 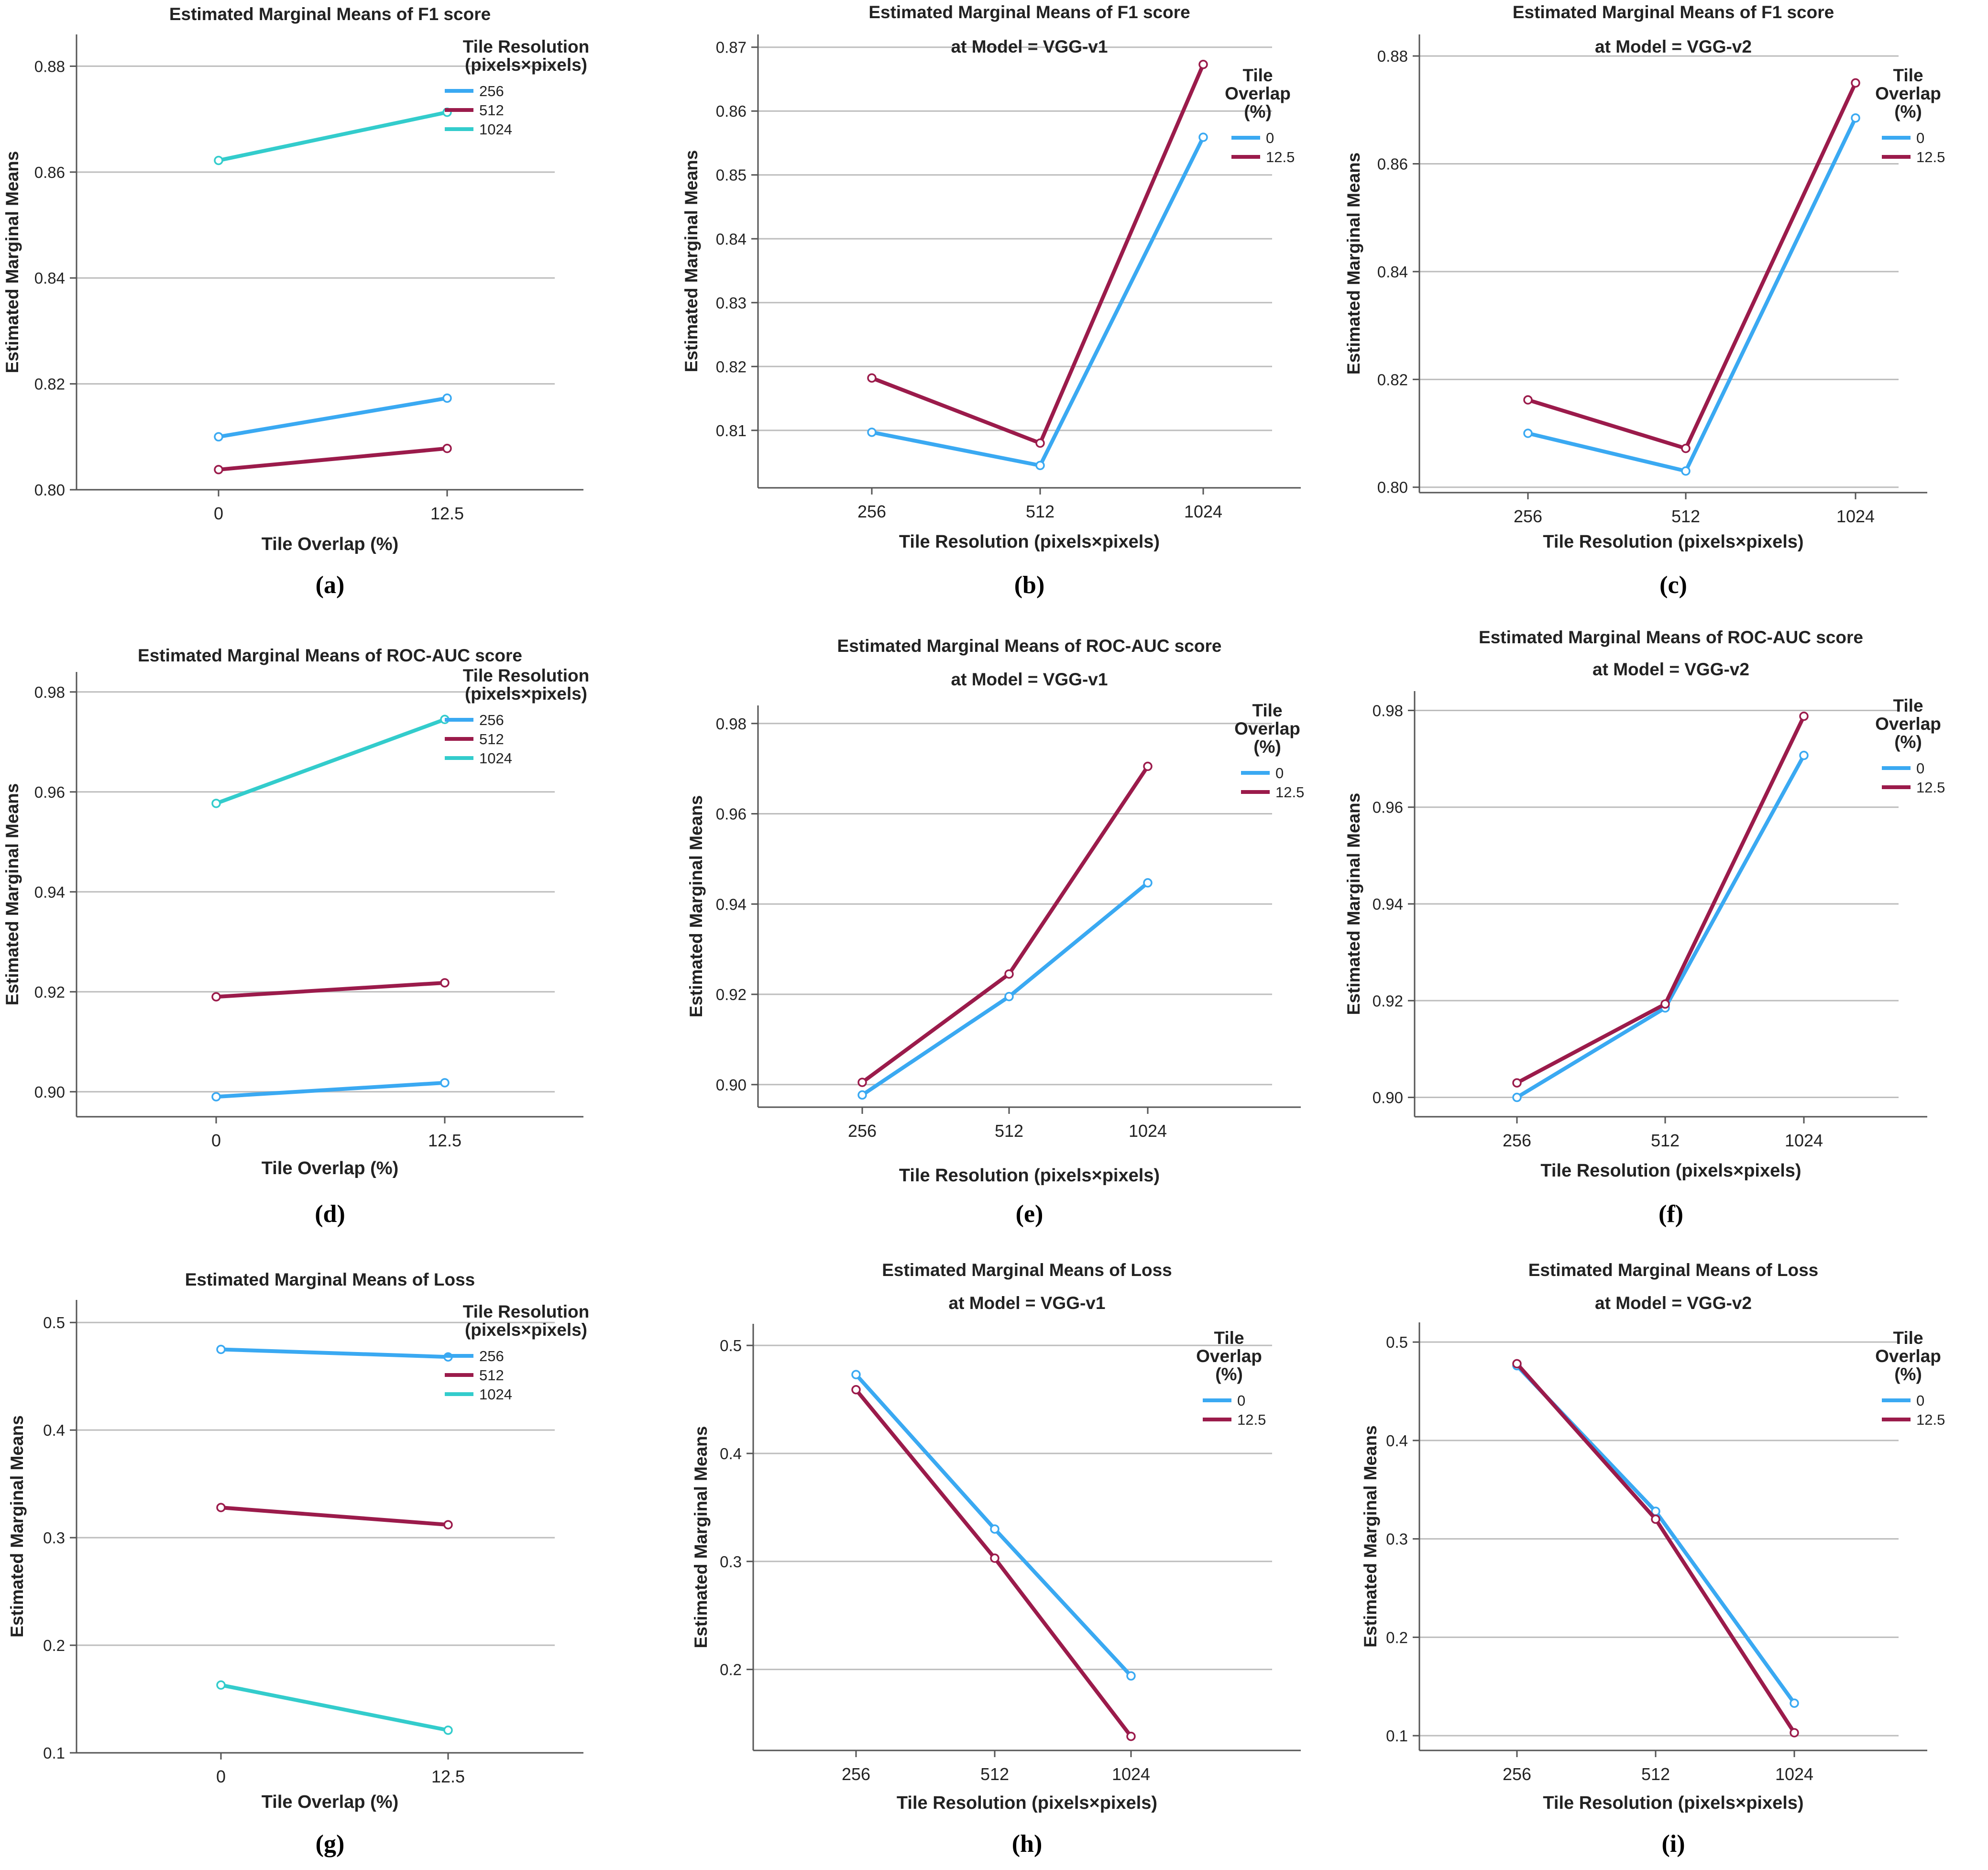 What do you see at coordinates (526, 65) in the screenshot?
I see `legend-title: (pixels×pixels)` at bounding box center [526, 65].